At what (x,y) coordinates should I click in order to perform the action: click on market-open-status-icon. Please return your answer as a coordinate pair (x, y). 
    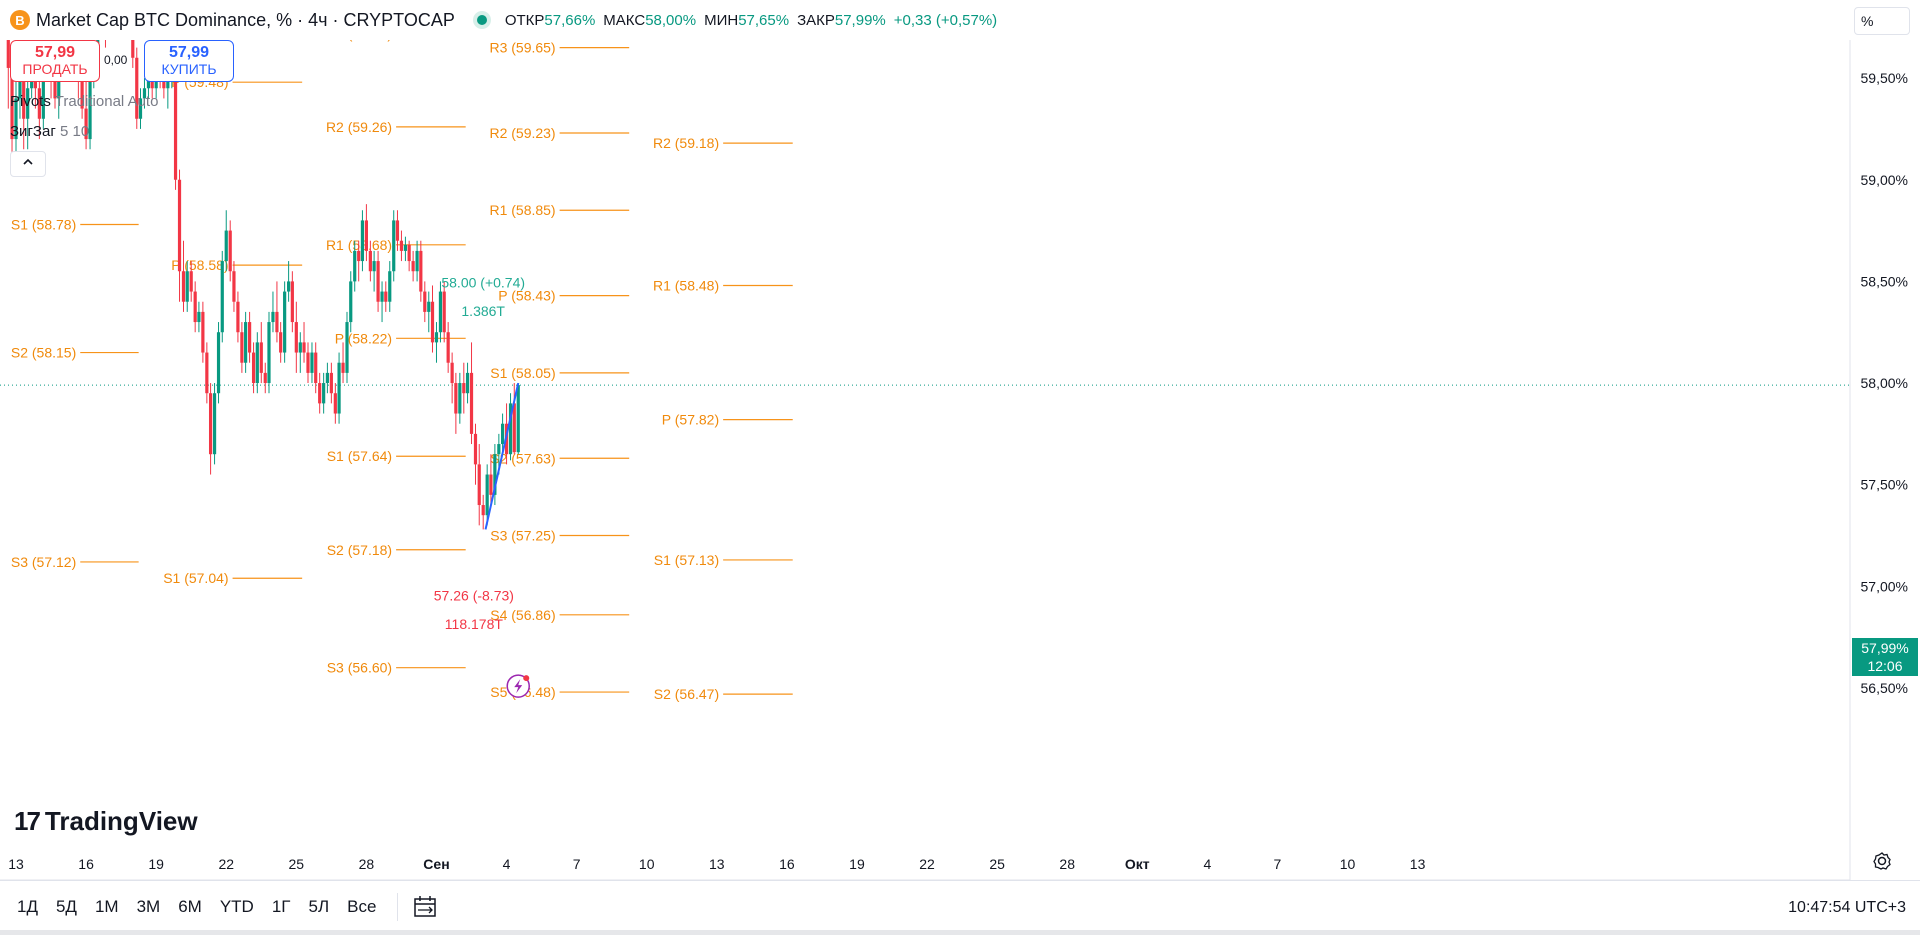
    Looking at the image, I should click on (481, 20).